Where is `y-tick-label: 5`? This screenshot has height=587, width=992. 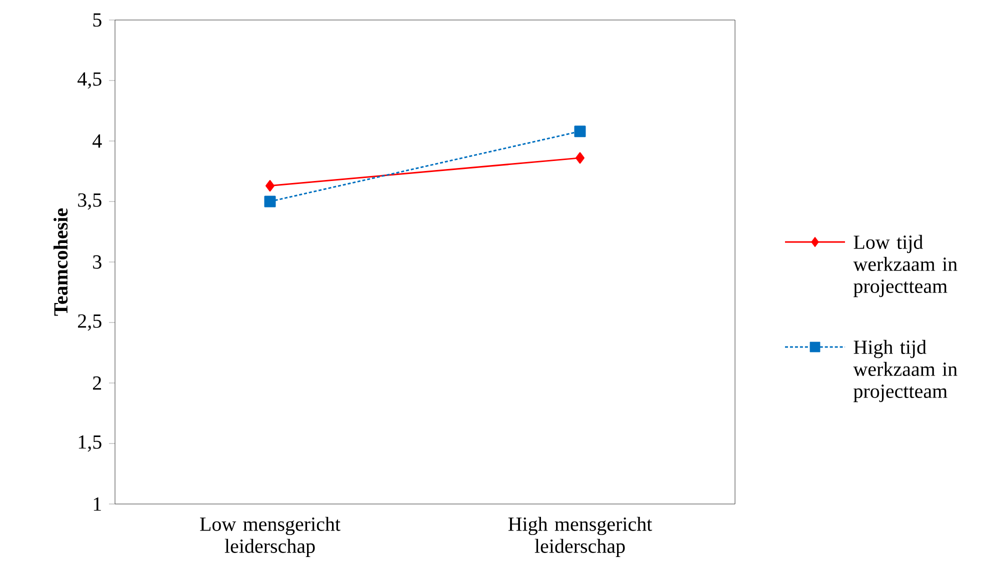 y-tick-label: 5 is located at coordinates (97, 20).